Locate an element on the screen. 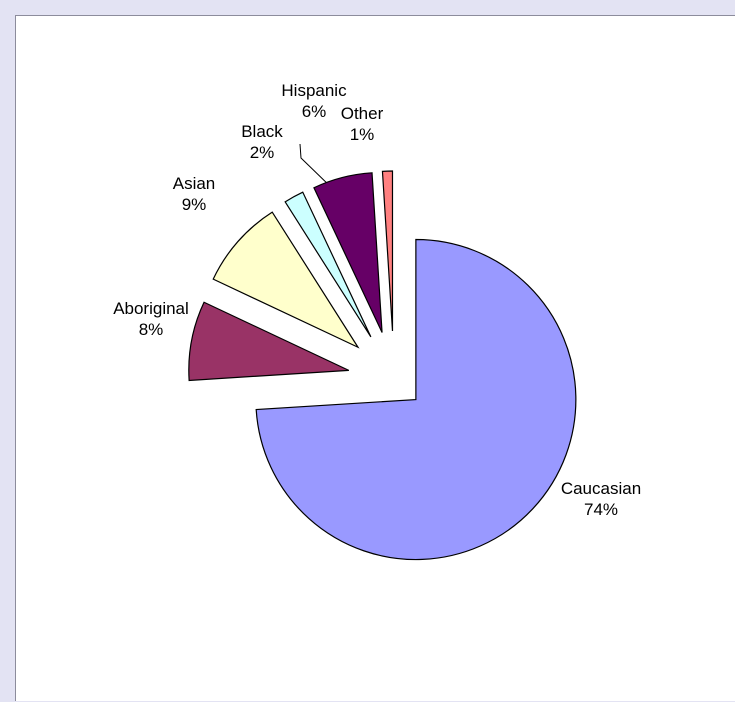  slice-percent-asian: 9% is located at coordinates (194, 204).